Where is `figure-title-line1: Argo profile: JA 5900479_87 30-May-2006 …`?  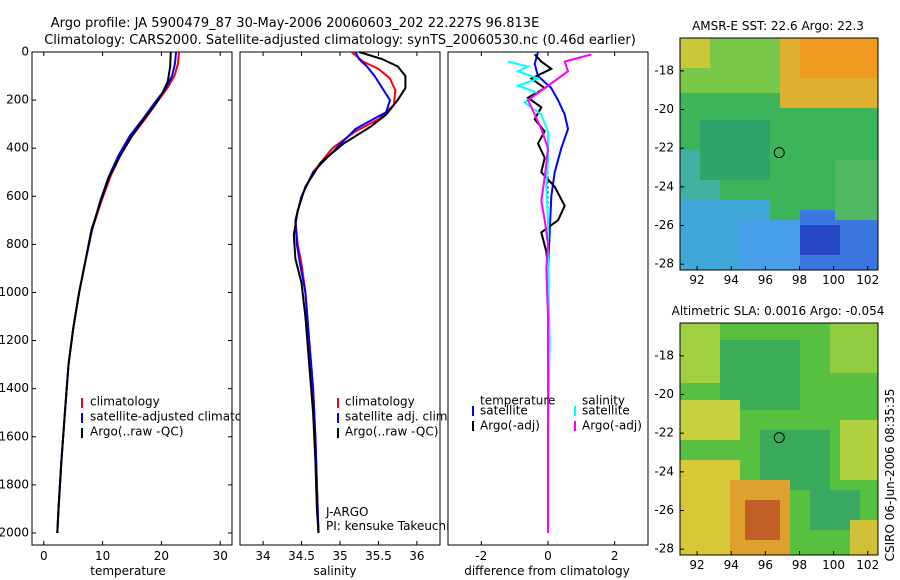 figure-title-line1: Argo profile: JA 5900479_87 30-May-2006 … is located at coordinates (295, 23).